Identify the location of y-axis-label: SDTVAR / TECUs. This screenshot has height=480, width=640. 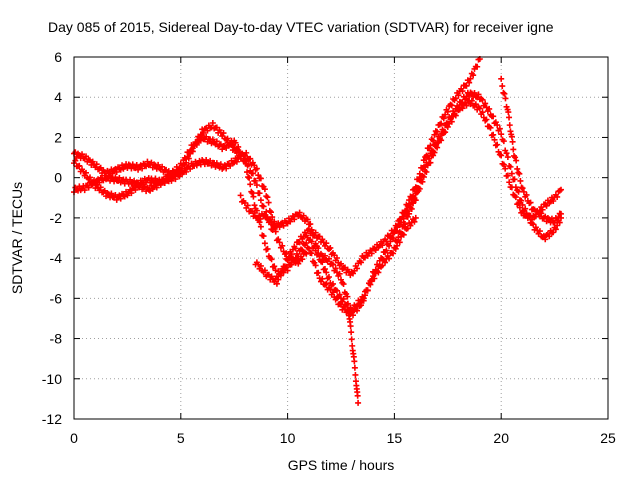
(17, 238).